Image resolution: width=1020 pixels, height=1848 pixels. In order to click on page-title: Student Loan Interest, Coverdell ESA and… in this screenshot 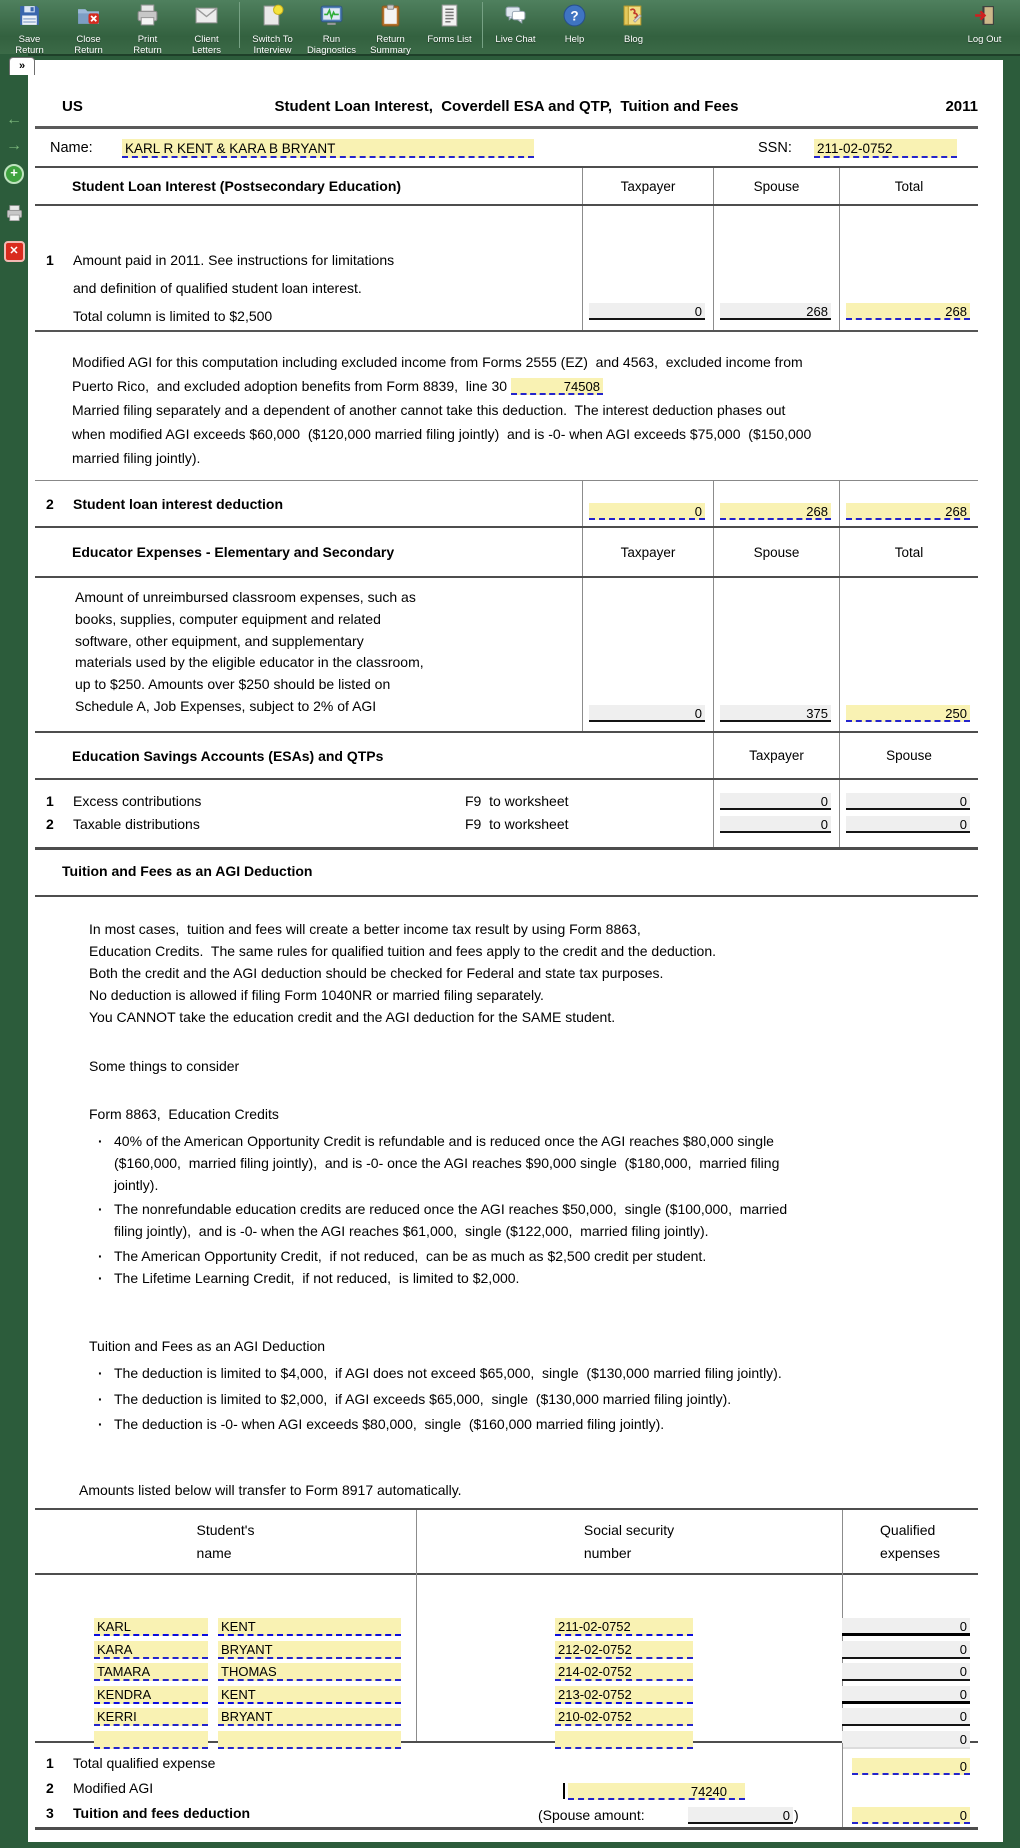, I will do `click(506, 106)`.